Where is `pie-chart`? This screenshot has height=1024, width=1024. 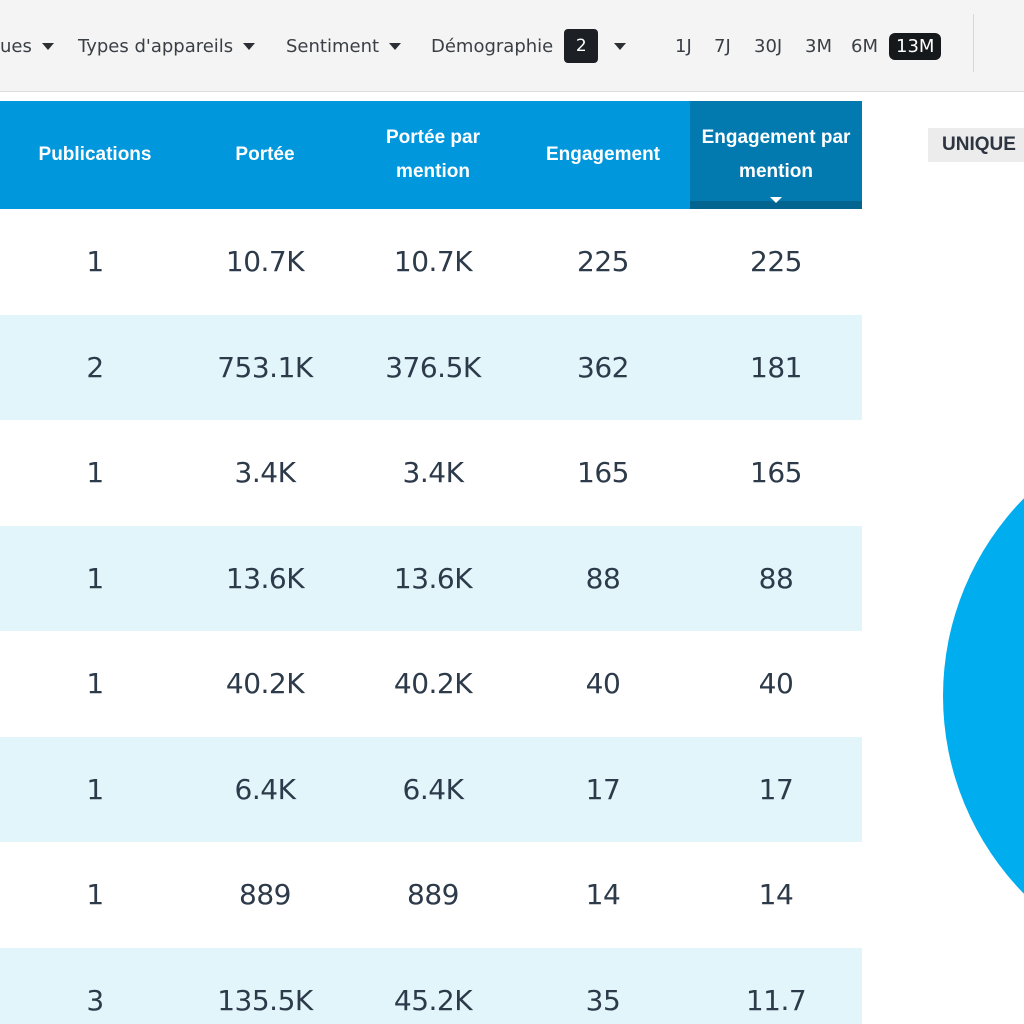
pie-chart is located at coordinates (982, 700).